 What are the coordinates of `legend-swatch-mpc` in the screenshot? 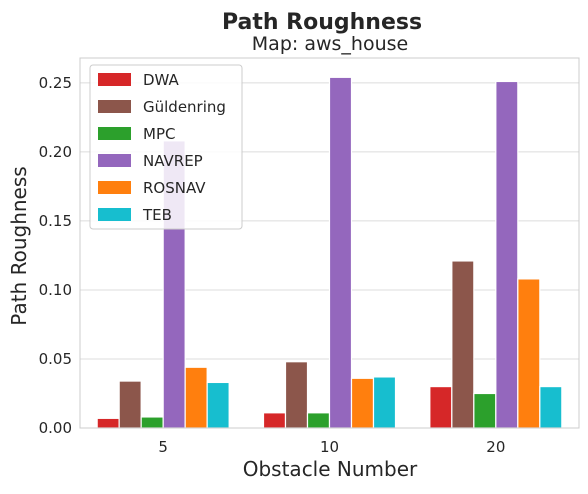 It's located at (114, 133).